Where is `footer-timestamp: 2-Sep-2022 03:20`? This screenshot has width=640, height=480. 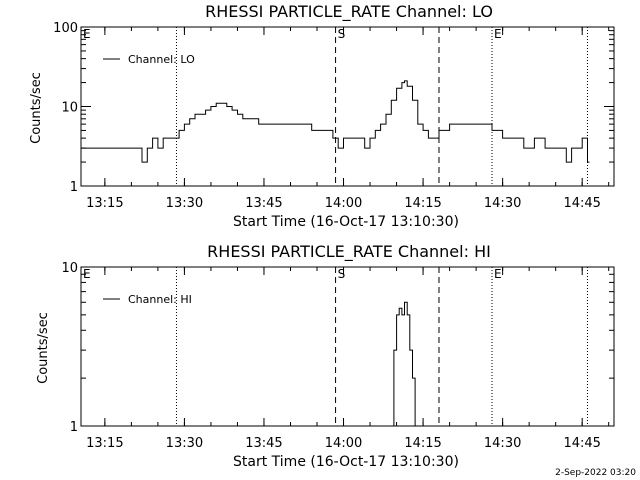
footer-timestamp: 2-Sep-2022 03:20 is located at coordinates (595, 473).